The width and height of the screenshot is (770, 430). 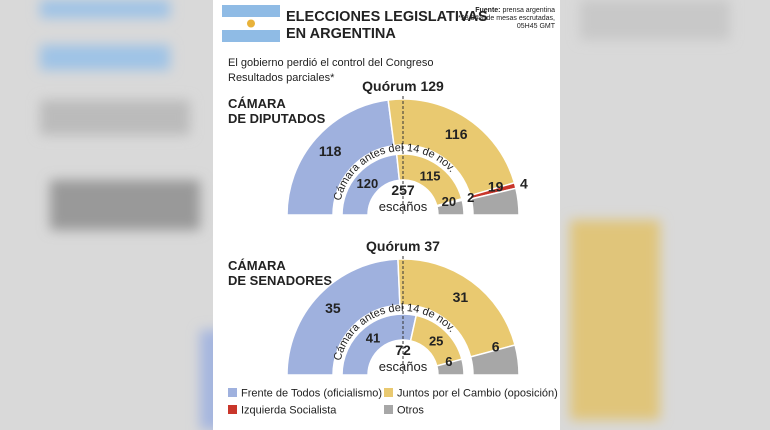 I want to click on quorum: Quórum 129, so click(x=403, y=86).